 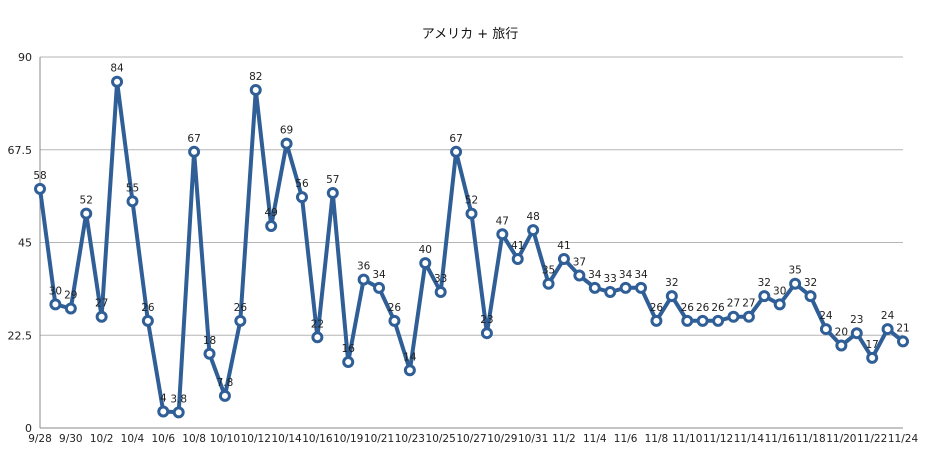 What do you see at coordinates (564, 439) in the screenshot?
I see `x-tick-label: 11/2` at bounding box center [564, 439].